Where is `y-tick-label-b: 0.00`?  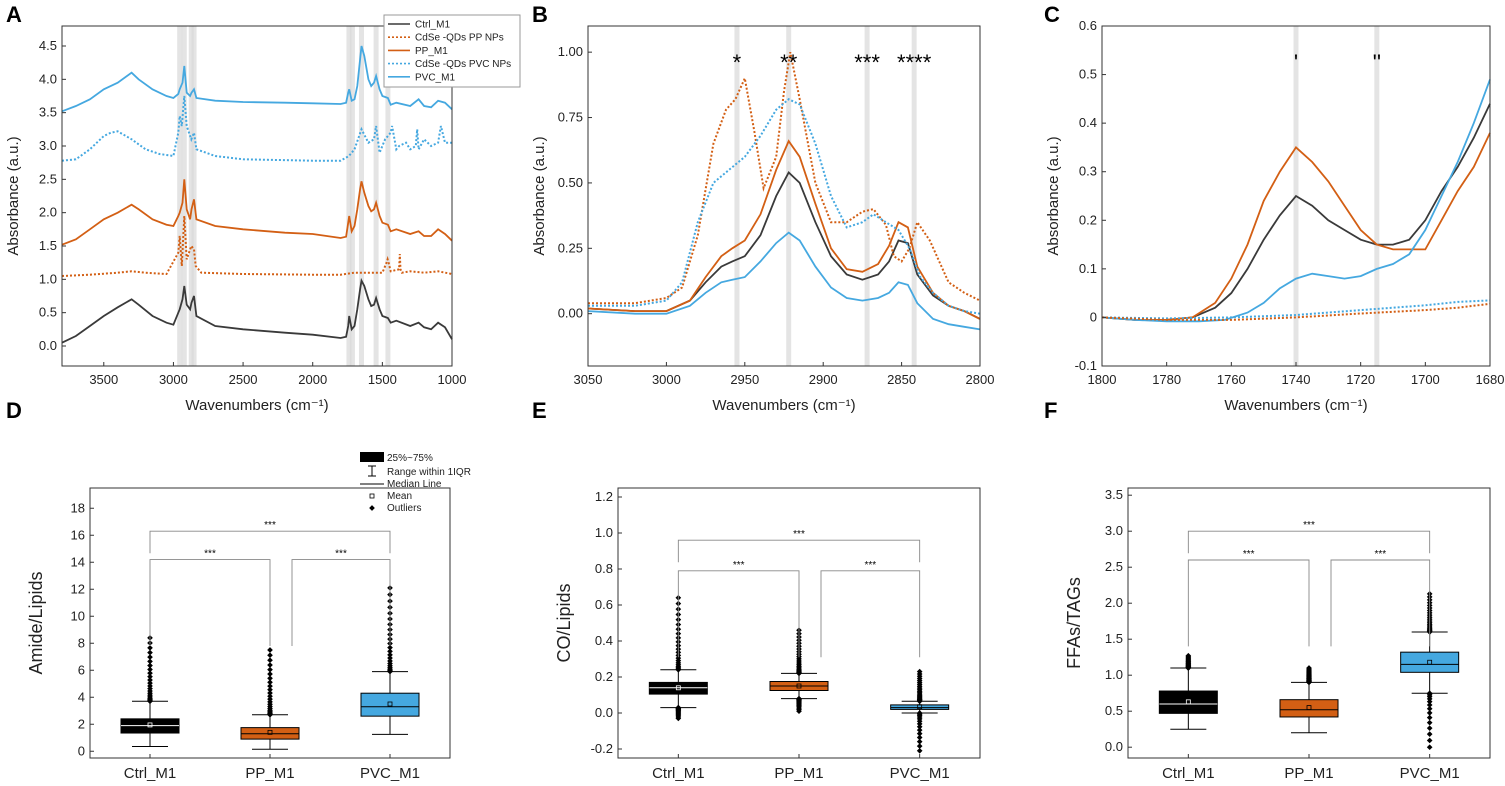 y-tick-label-b: 0.00 is located at coordinates (570, 313).